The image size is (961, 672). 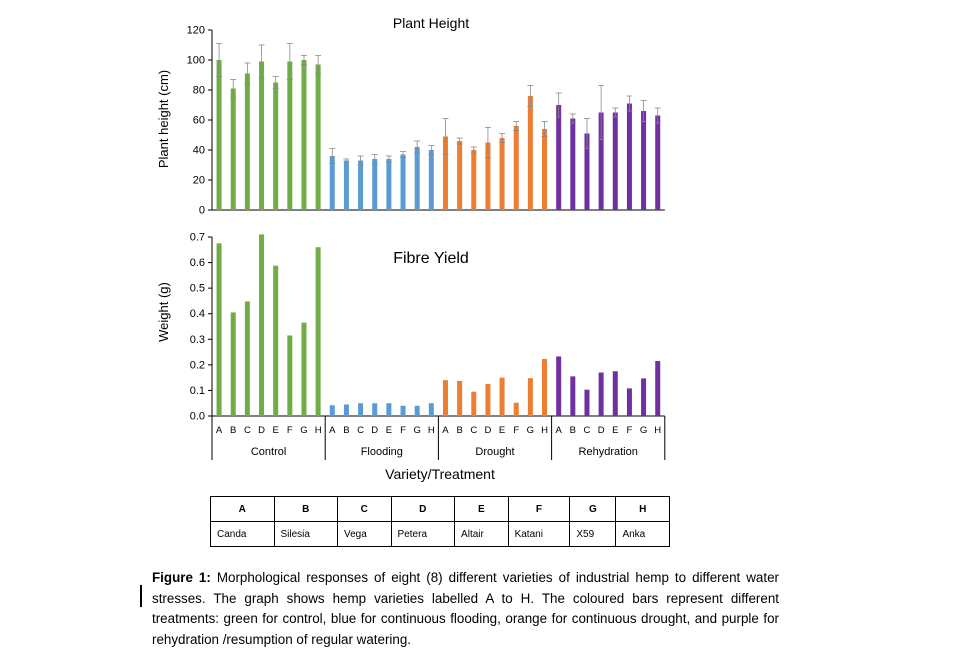 I want to click on variety-code: G, so click(x=593, y=509).